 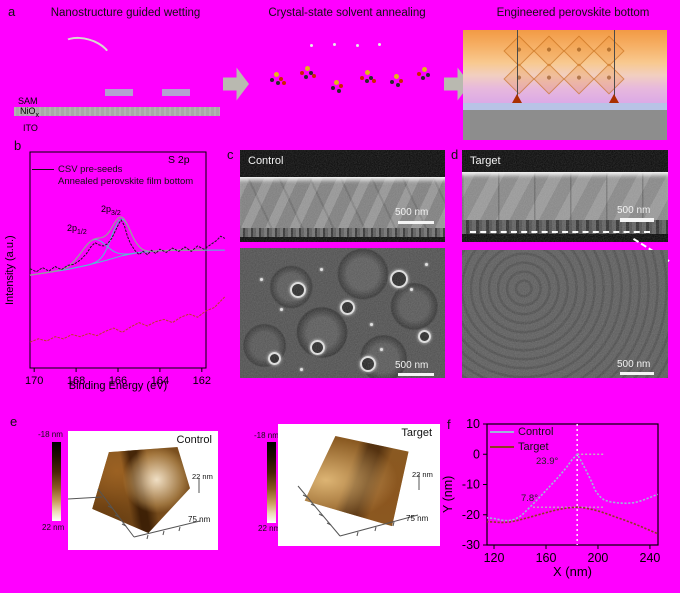 What do you see at coordinates (76, 381) in the screenshot?
I see `svg-text: 168` at bounding box center [76, 381].